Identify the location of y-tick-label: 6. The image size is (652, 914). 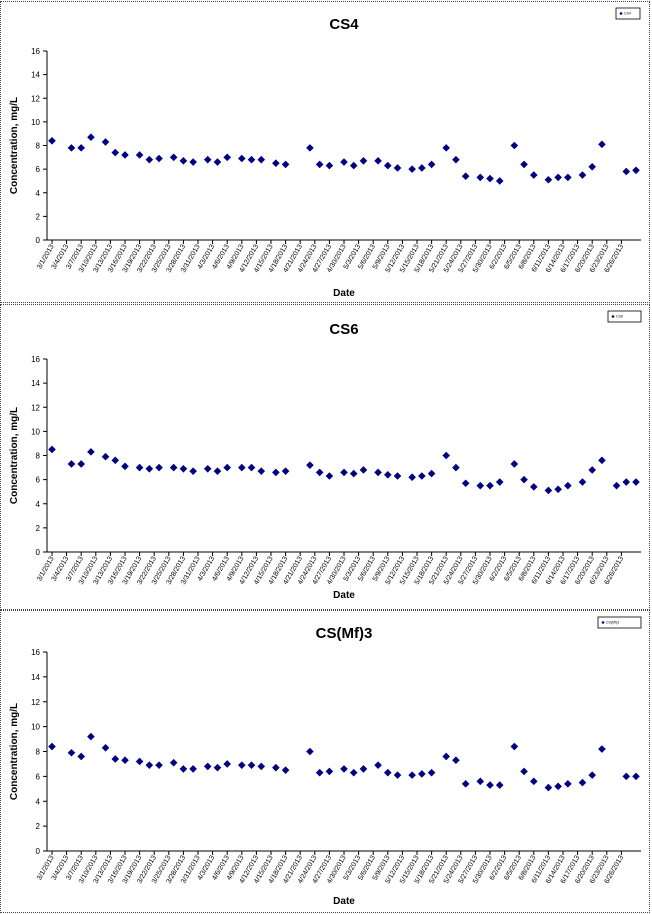
(38, 776).